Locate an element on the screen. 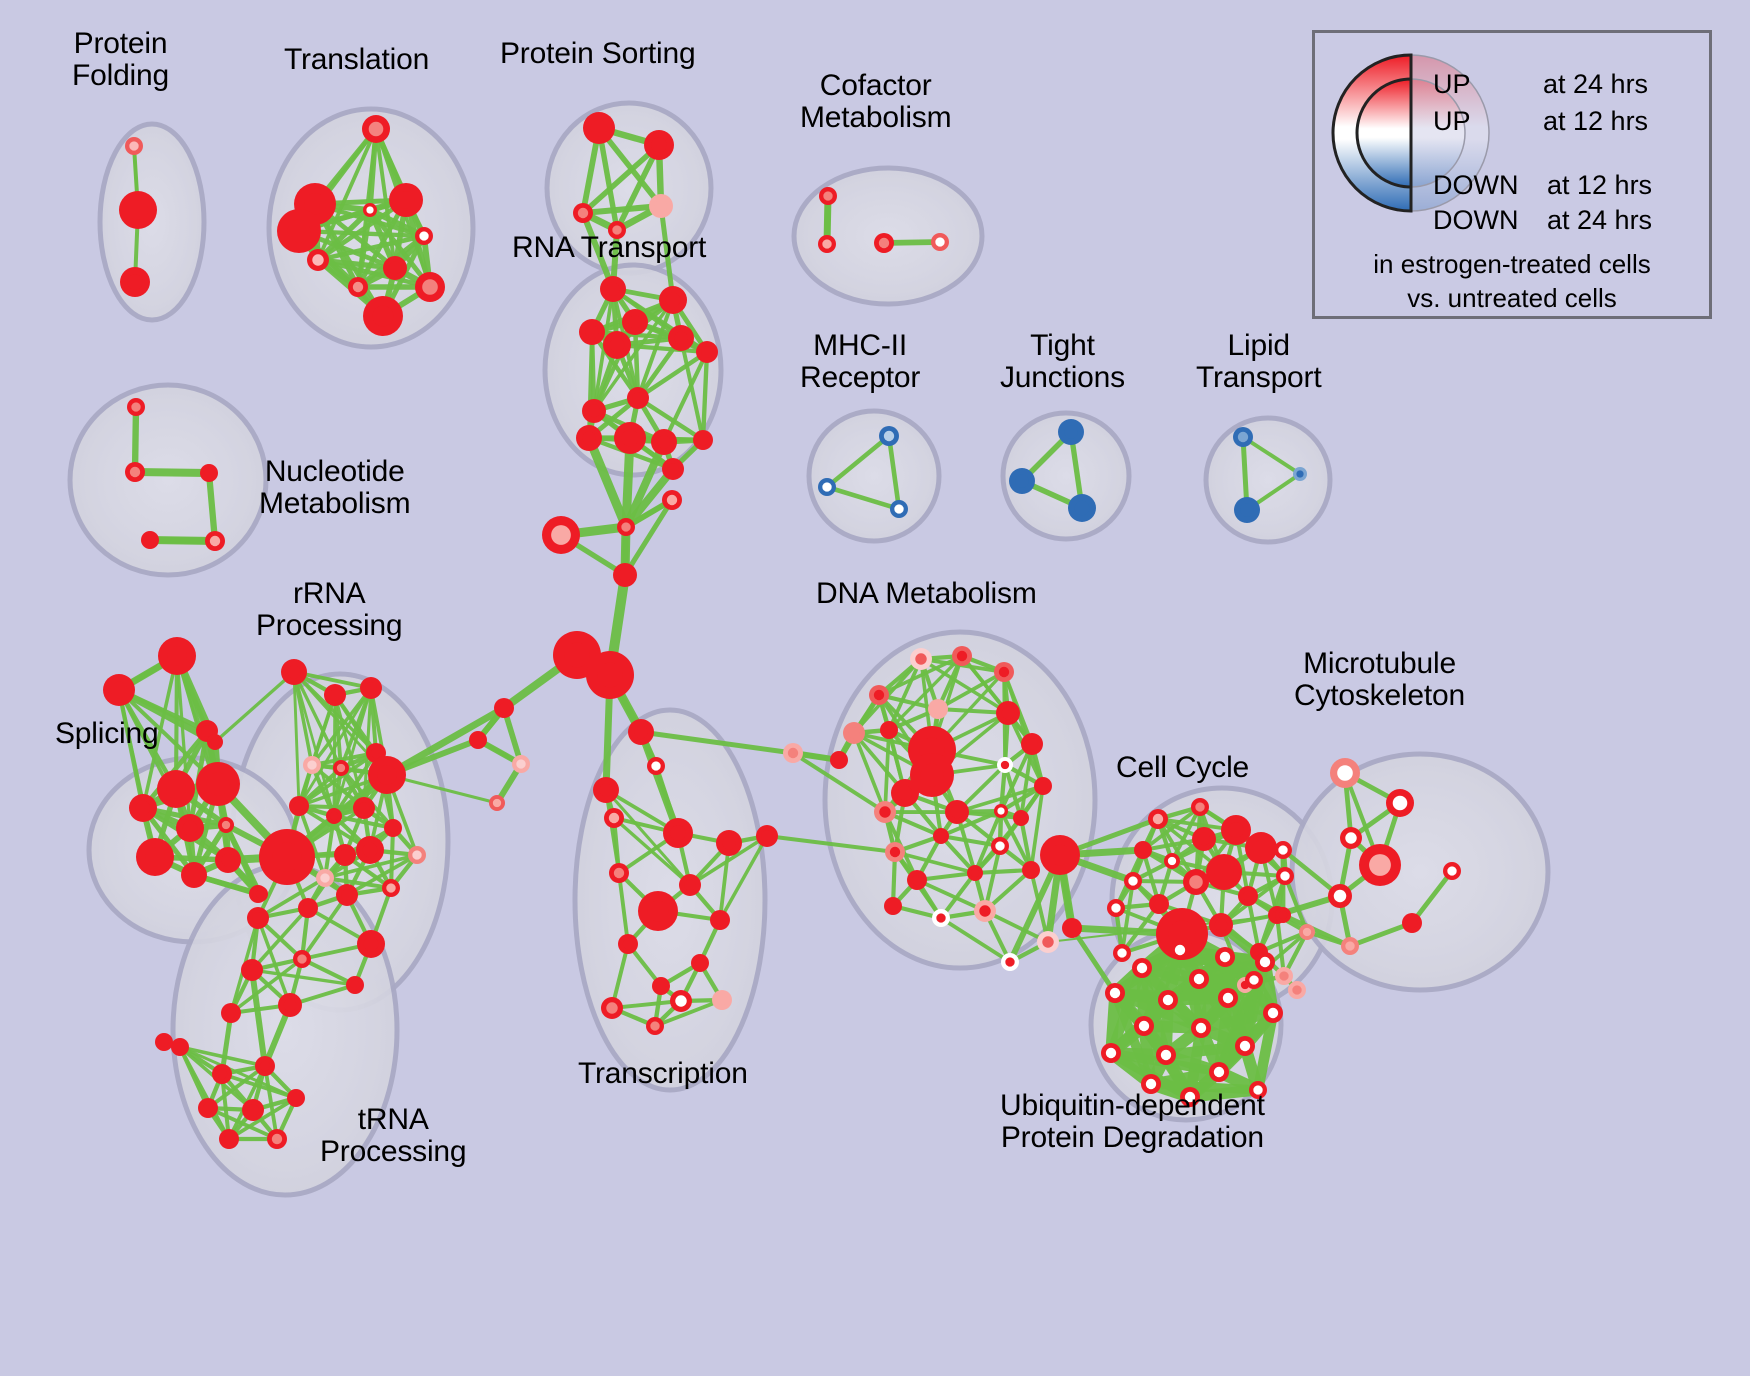 This screenshot has height=1376, width=1750. node-nucleotide-metabolism is located at coordinates (136, 407).